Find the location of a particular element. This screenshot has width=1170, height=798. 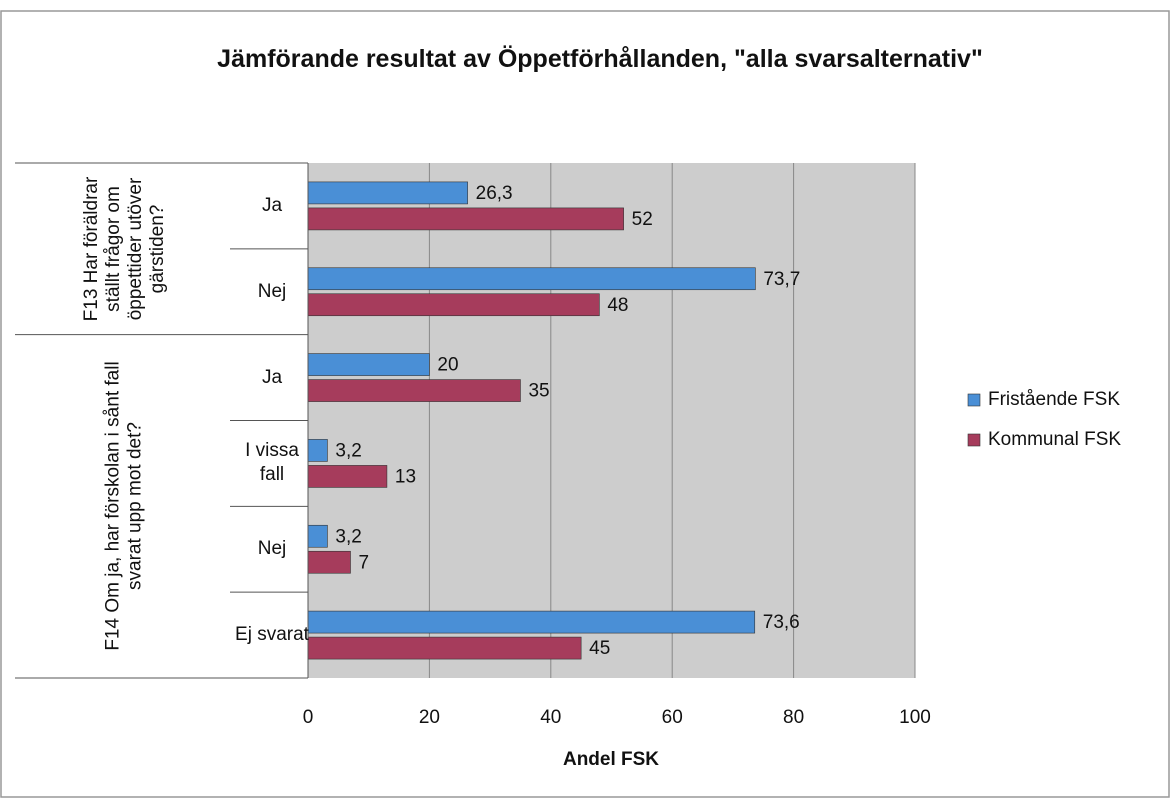

x-tick-label: 80 is located at coordinates (793, 717).